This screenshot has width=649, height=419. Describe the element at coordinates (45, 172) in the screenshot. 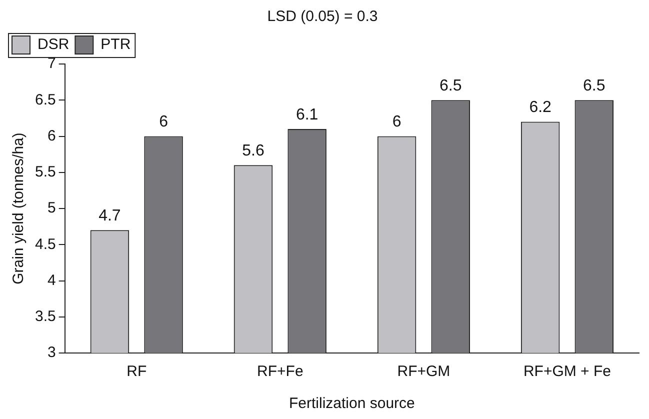

I see `y-tick-label: 5.5` at that location.